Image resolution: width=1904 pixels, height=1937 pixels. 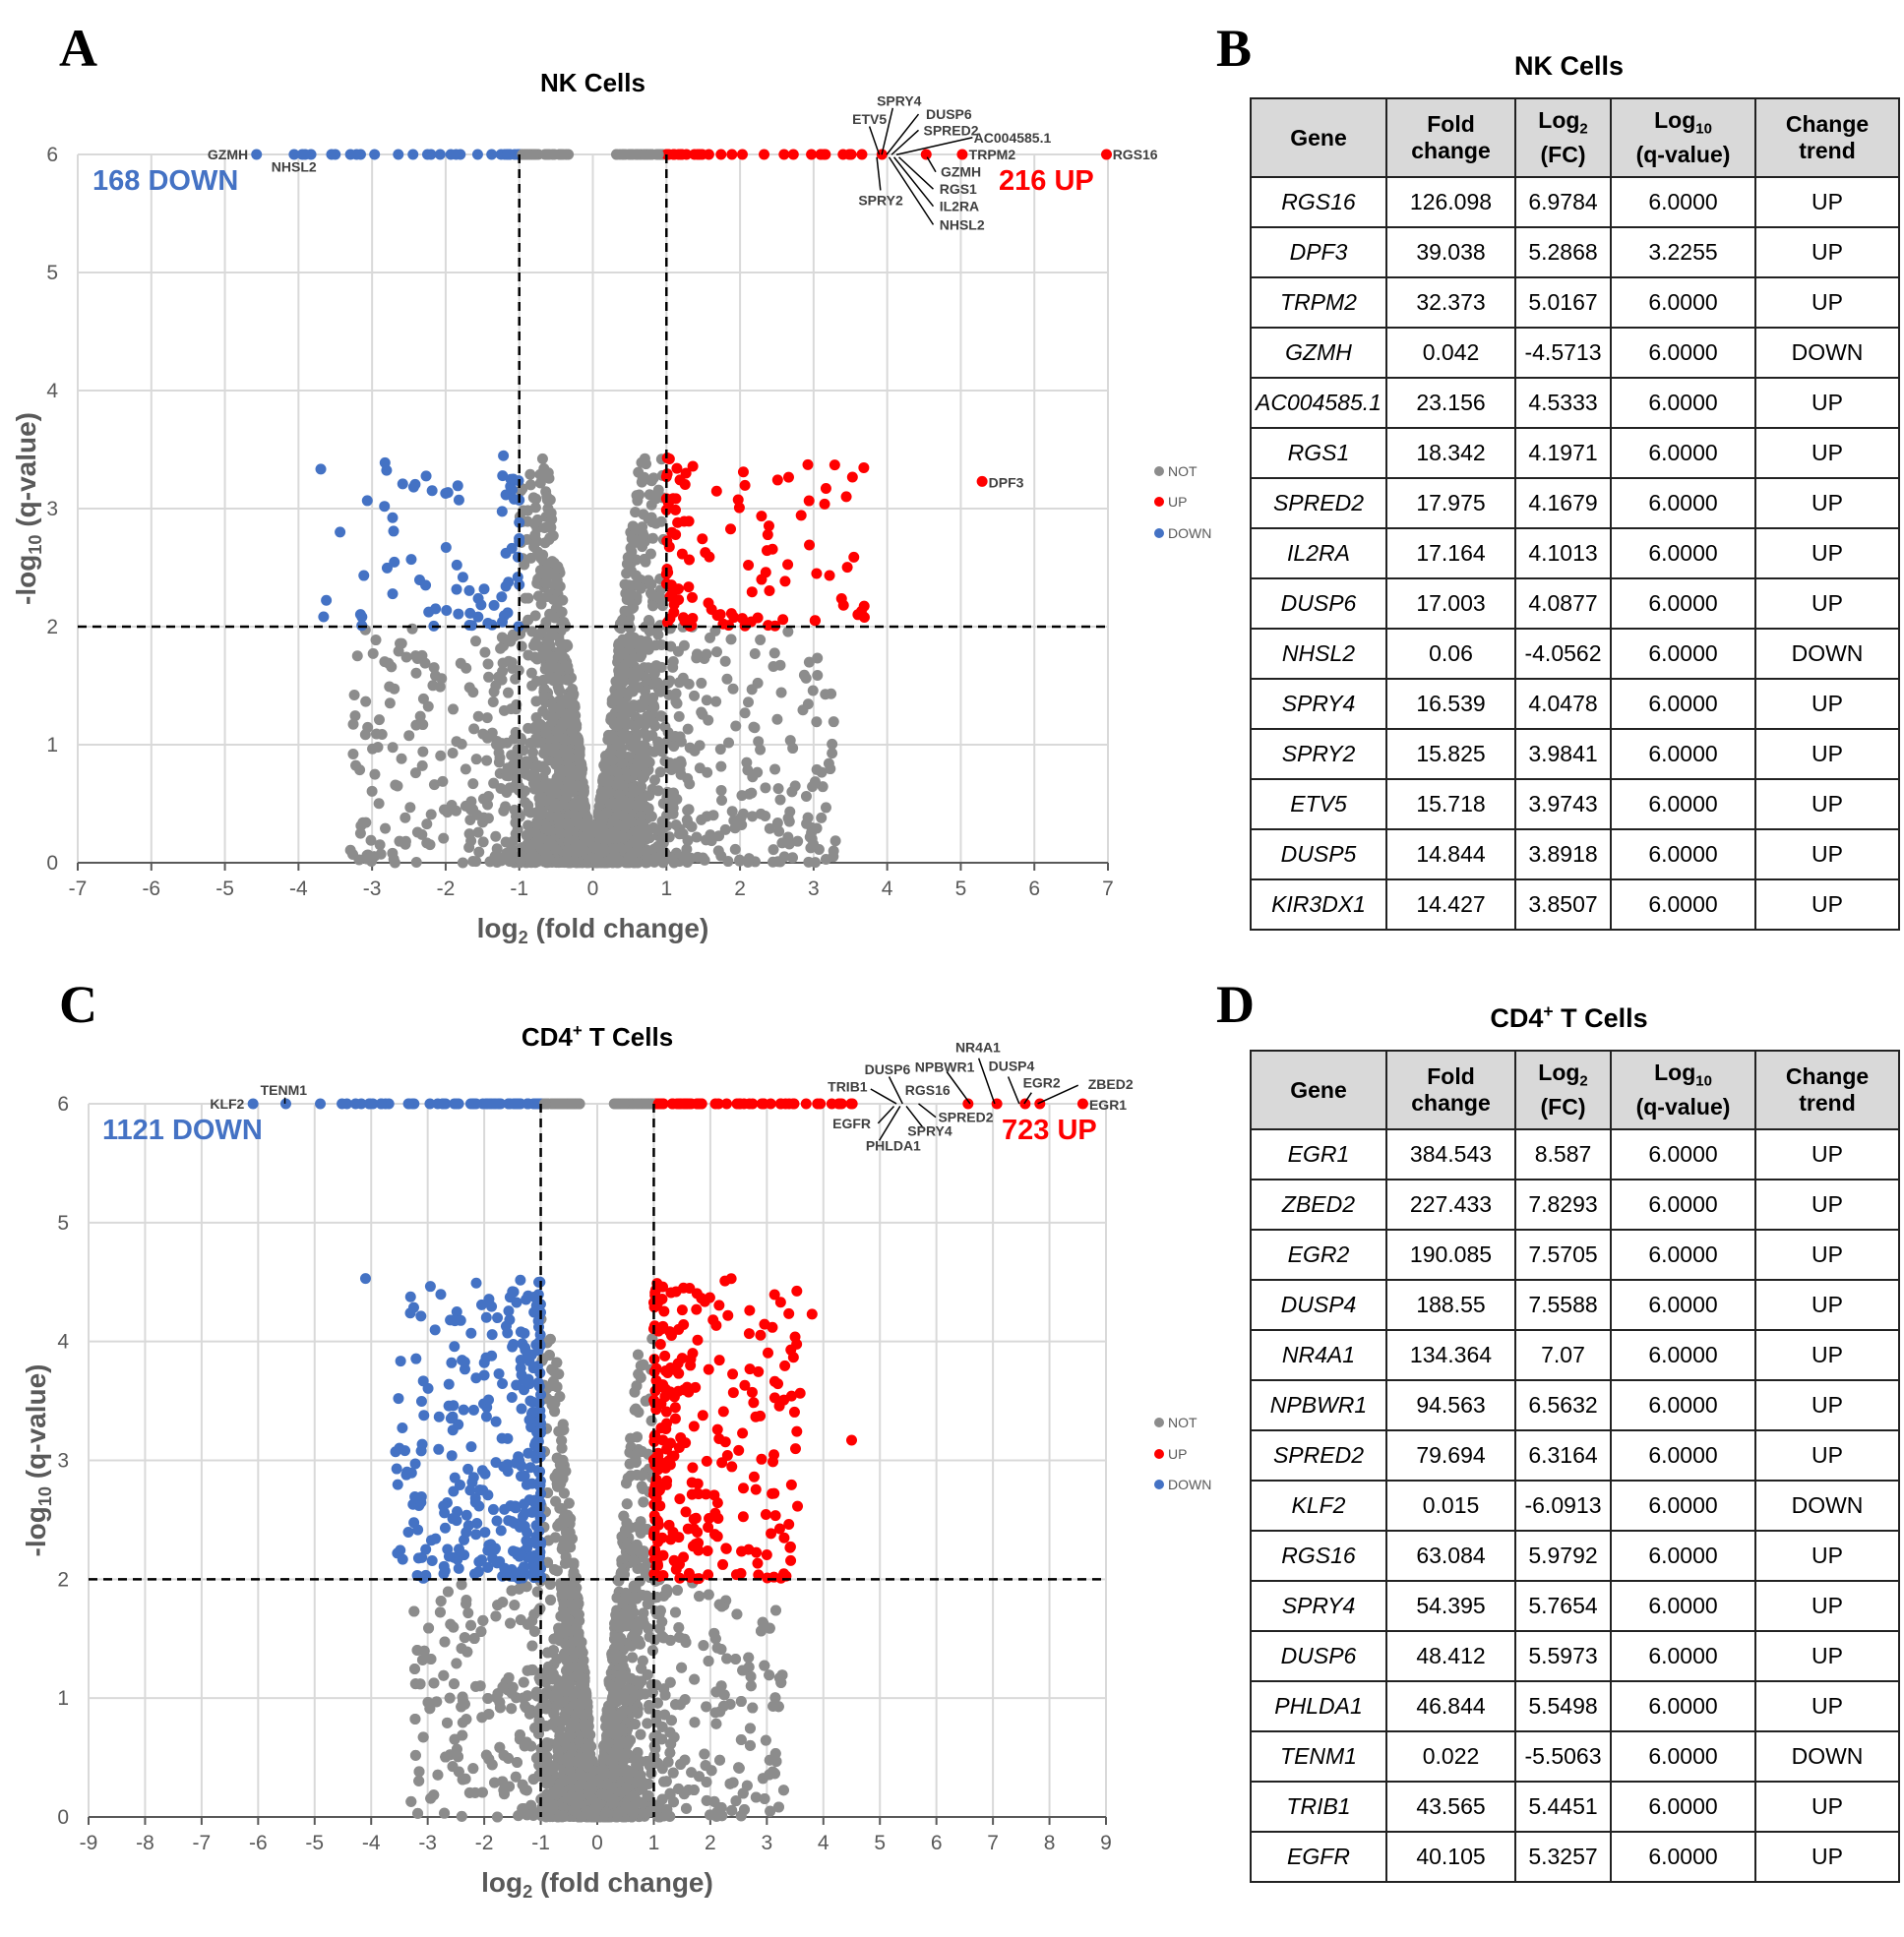 What do you see at coordinates (592, 82) in the screenshot?
I see `chart-title: NK Cells` at bounding box center [592, 82].